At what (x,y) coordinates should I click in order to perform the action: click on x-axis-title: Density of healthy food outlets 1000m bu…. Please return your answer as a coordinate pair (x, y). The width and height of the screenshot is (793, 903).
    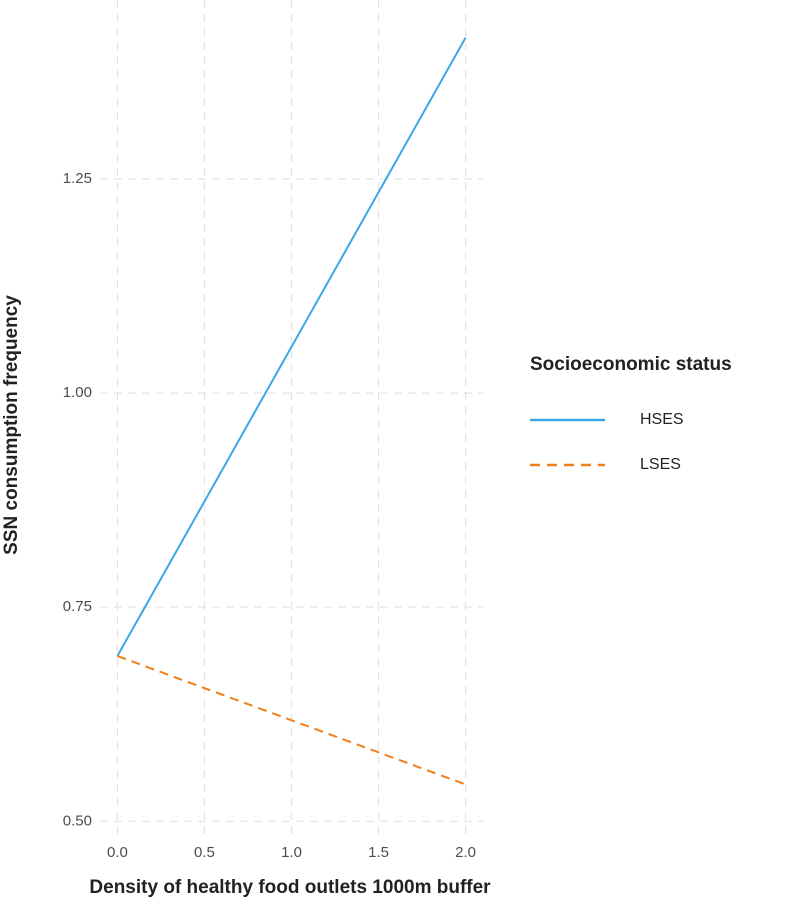
    Looking at the image, I should click on (290, 887).